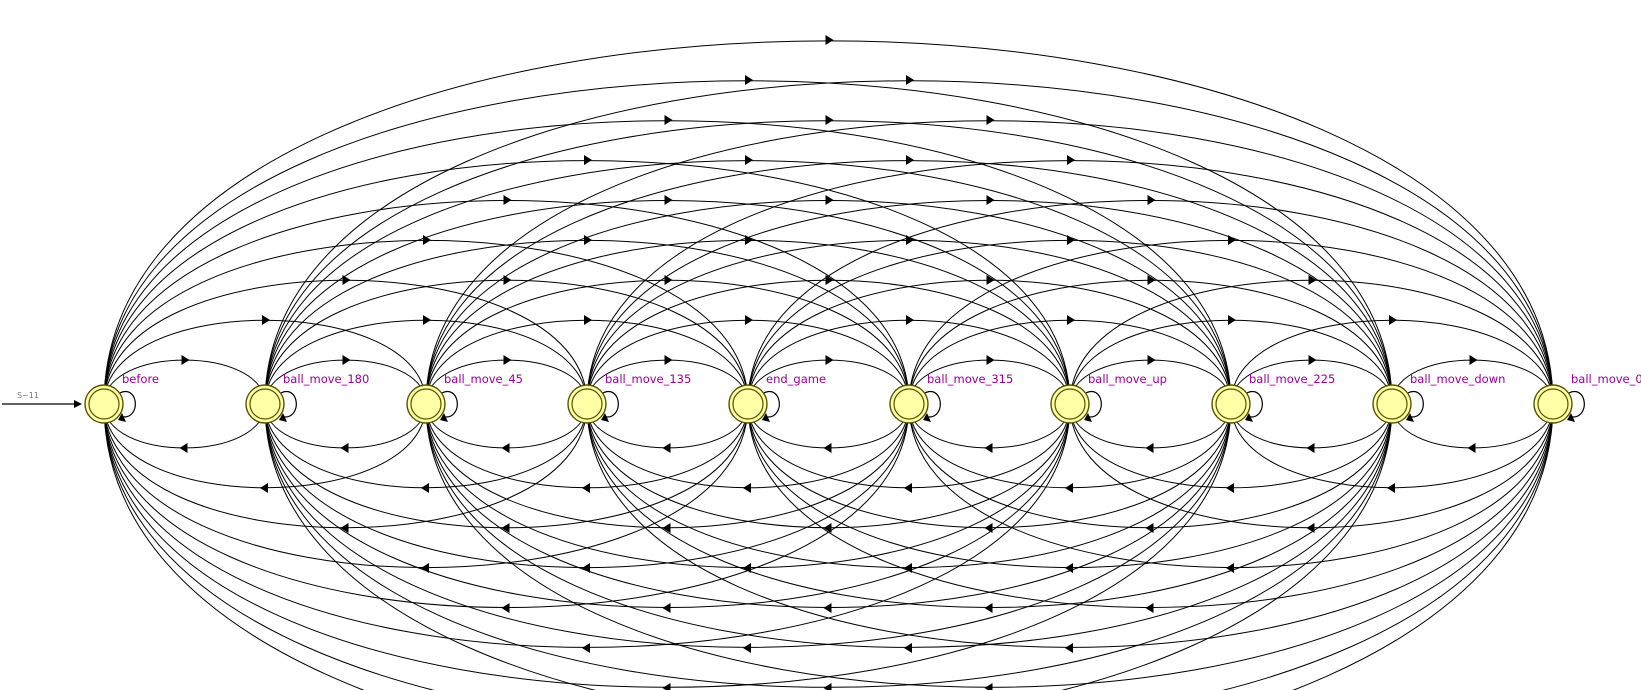 The height and width of the screenshot is (690, 1641). Describe the element at coordinates (1127, 379) in the screenshot. I see `state-label: ball_move_up` at that location.